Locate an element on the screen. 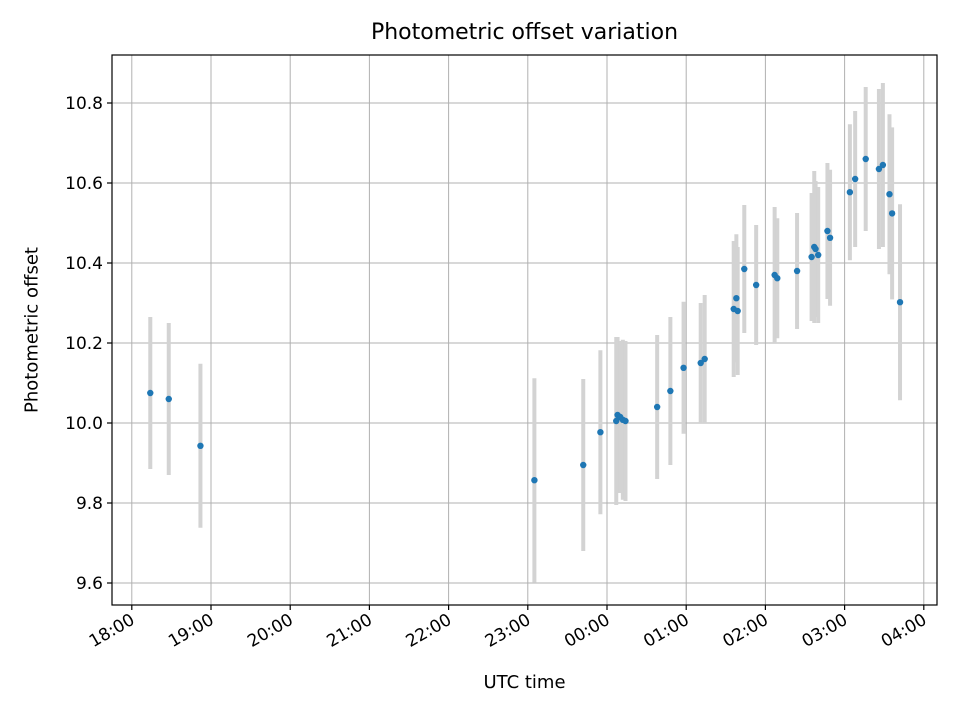 Image resolution: width=960 pixels, height=720 pixels. y-tick-label: 10.2 is located at coordinates (84, 344).